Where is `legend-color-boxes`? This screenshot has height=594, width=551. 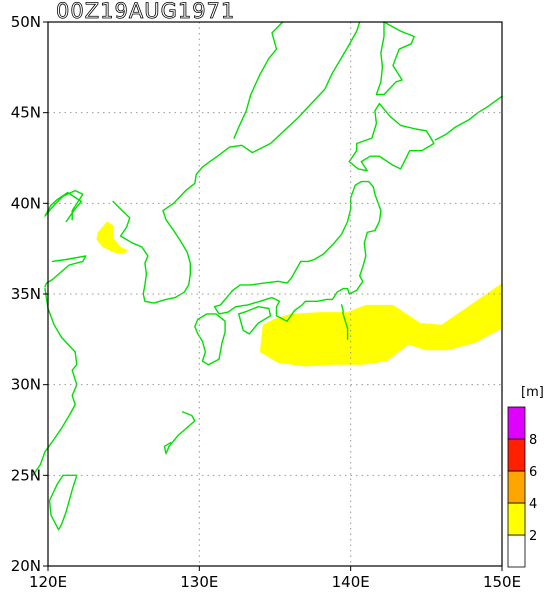
legend-color-boxes is located at coordinates (516, 487).